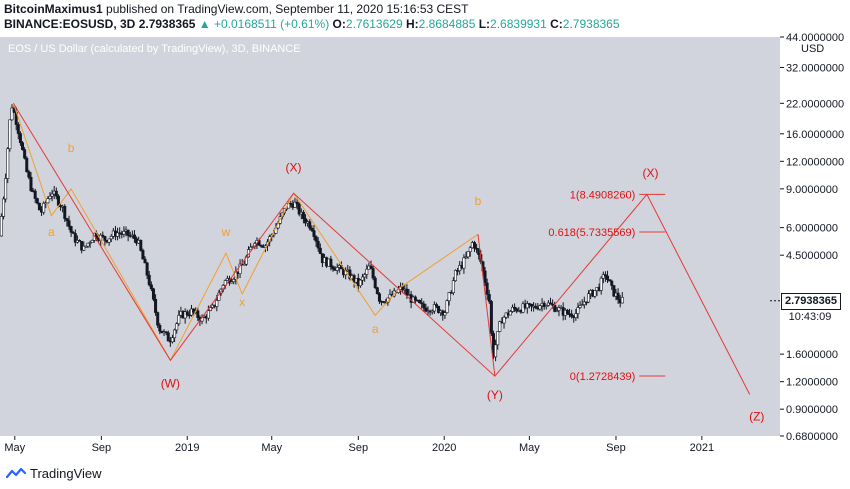 The image size is (850, 489). What do you see at coordinates (53, 9) in the screenshot?
I see `author-name: BitcoinMaximus1` at bounding box center [53, 9].